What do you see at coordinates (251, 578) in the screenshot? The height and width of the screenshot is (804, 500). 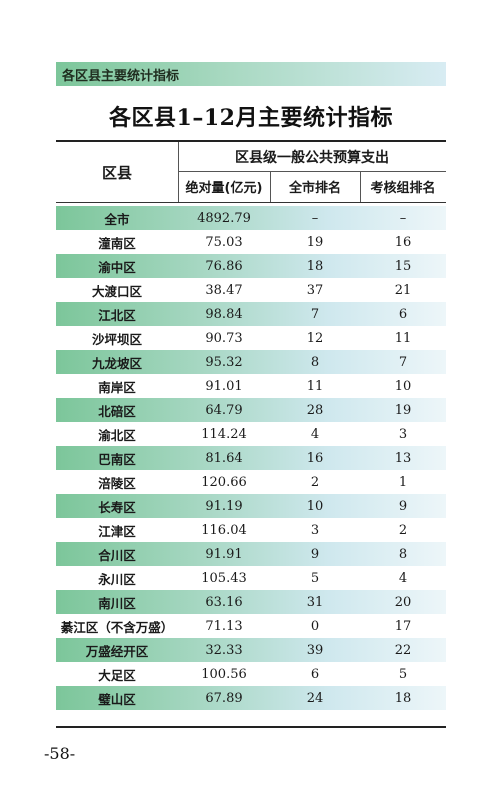 I see `table-row: 永川区 105.43 5 4` at bounding box center [251, 578].